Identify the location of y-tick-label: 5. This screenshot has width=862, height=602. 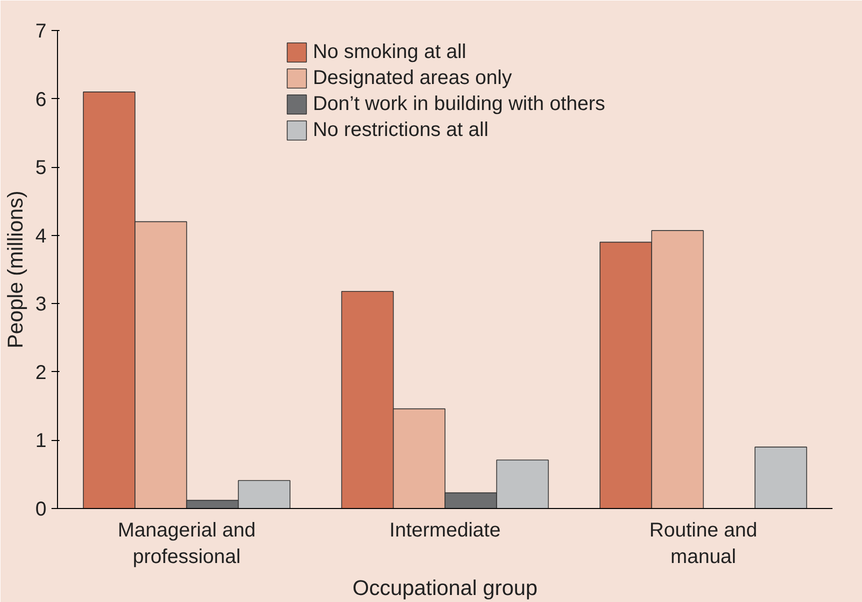
(40, 168).